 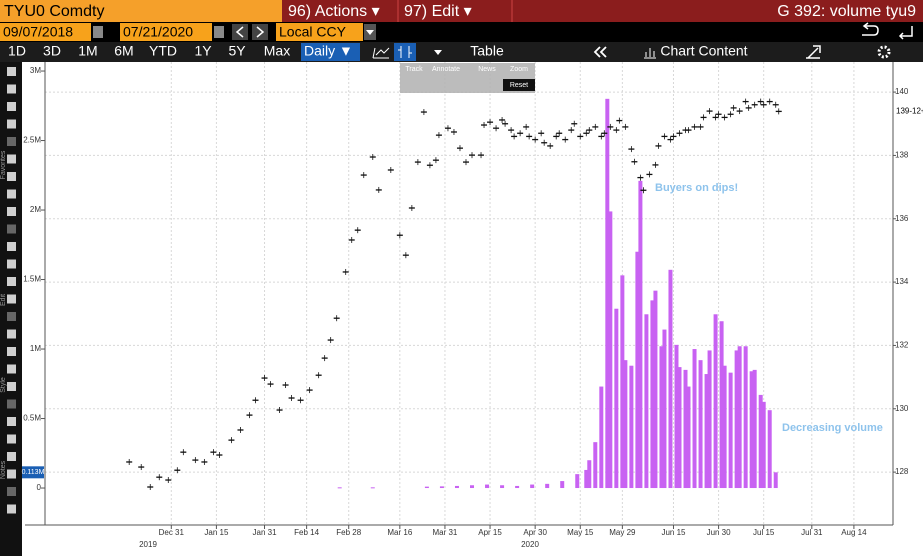 What do you see at coordinates (38, 32) in the screenshot?
I see `start-date: 09/07/2018` at bounding box center [38, 32].